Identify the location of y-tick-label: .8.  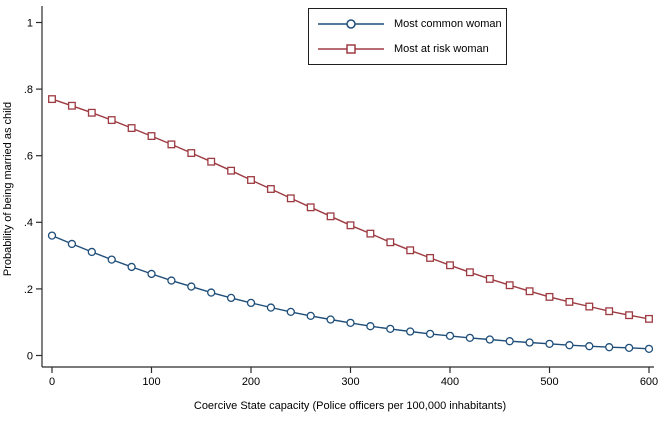
(28, 90).